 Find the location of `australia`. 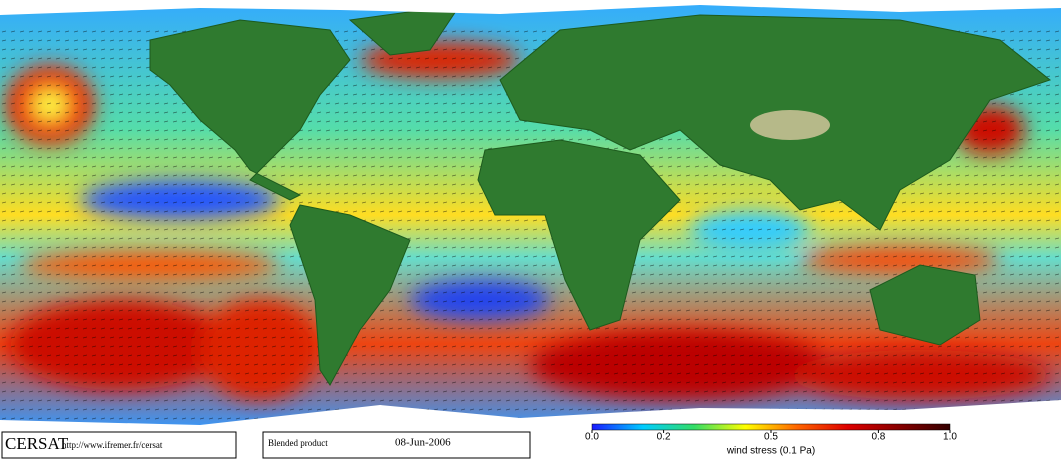

australia is located at coordinates (925, 305).